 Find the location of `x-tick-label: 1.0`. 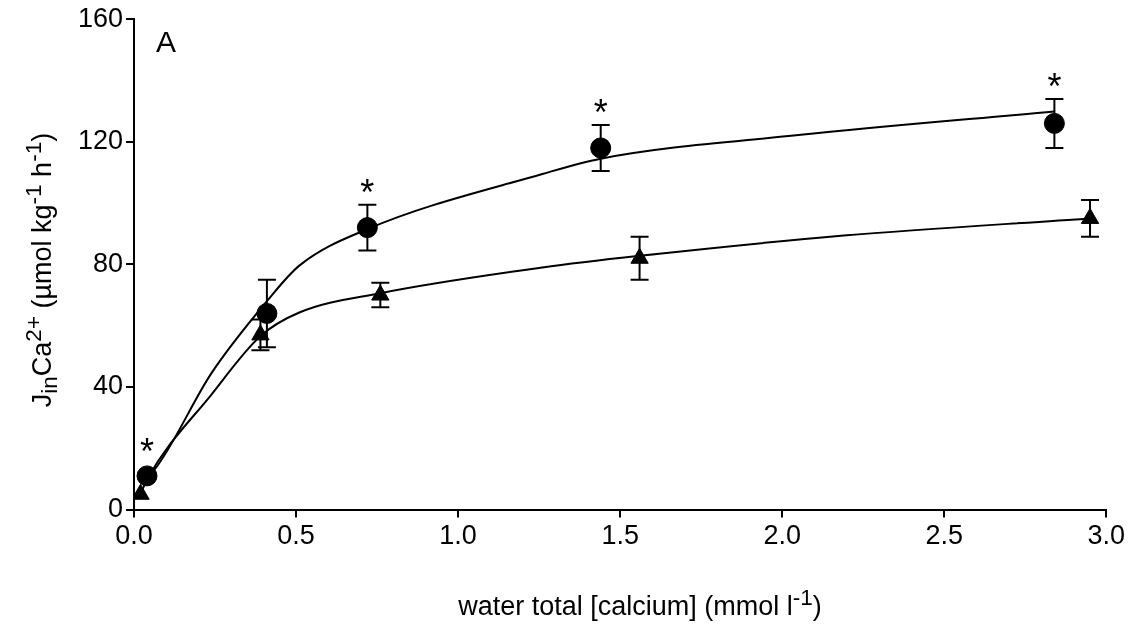

x-tick-label: 1.0 is located at coordinates (458, 535).